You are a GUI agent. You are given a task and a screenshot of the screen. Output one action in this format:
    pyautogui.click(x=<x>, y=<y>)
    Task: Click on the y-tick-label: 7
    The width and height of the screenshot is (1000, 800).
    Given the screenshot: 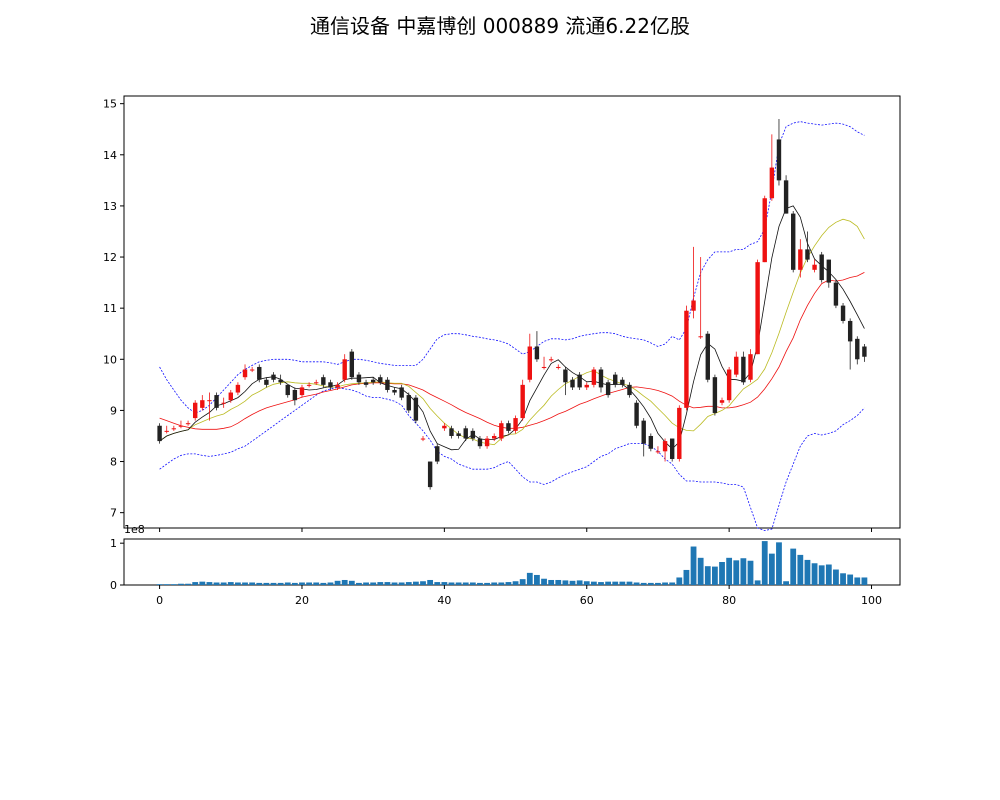 What is the action you would take?
    pyautogui.click(x=113, y=513)
    